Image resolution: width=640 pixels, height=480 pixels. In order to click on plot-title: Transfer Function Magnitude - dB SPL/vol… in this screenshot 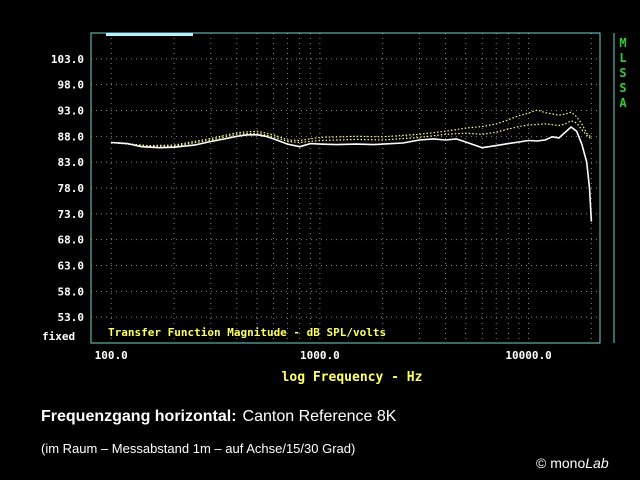, I will do `click(247, 332)`.